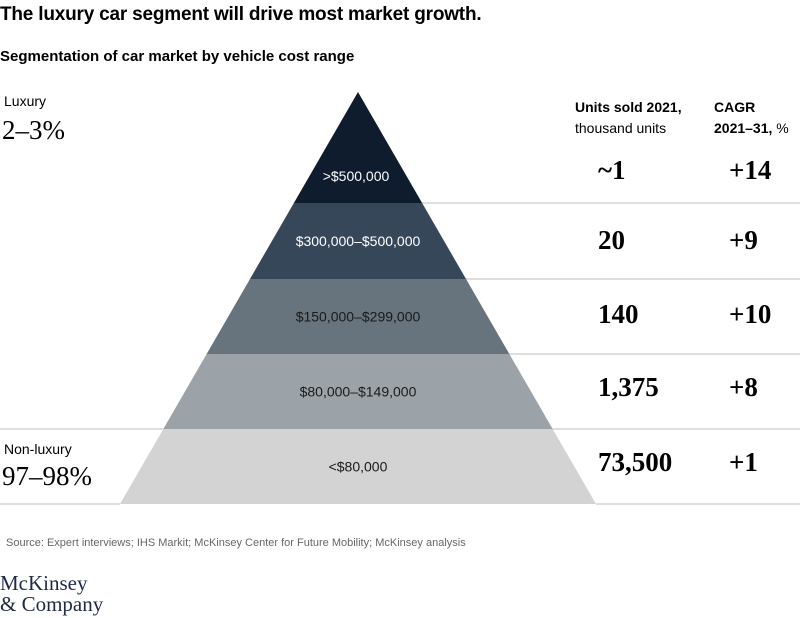 The width and height of the screenshot is (804, 618). What do you see at coordinates (743, 240) in the screenshot?
I see `cagr-value: +9` at bounding box center [743, 240].